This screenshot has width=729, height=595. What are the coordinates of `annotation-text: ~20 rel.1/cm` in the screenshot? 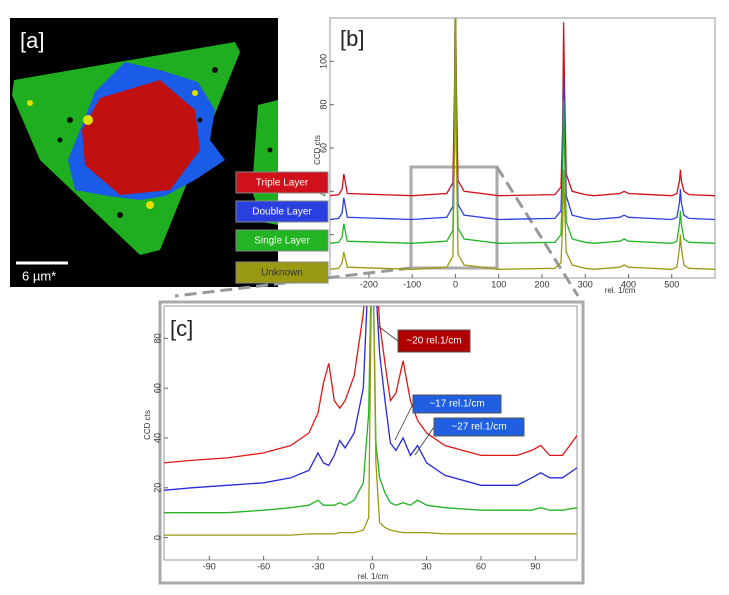 It's located at (433, 341).